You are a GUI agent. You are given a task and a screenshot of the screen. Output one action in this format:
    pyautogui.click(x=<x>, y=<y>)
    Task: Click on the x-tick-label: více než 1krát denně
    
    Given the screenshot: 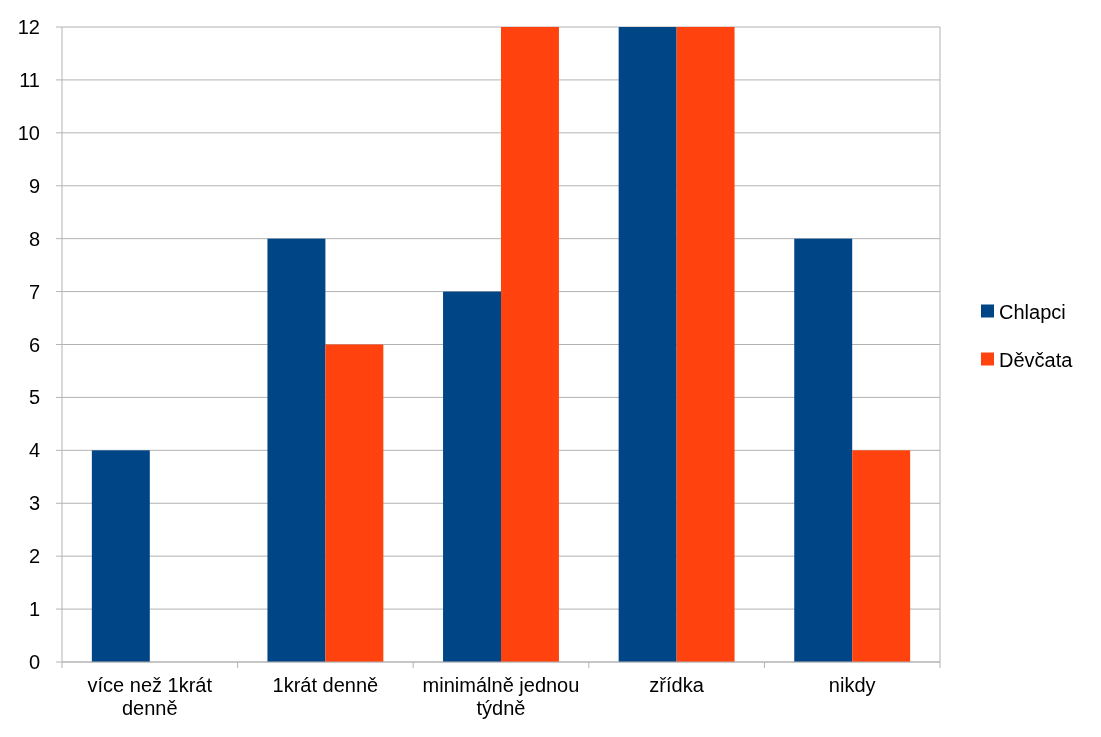 What is the action you would take?
    pyautogui.click(x=150, y=696)
    